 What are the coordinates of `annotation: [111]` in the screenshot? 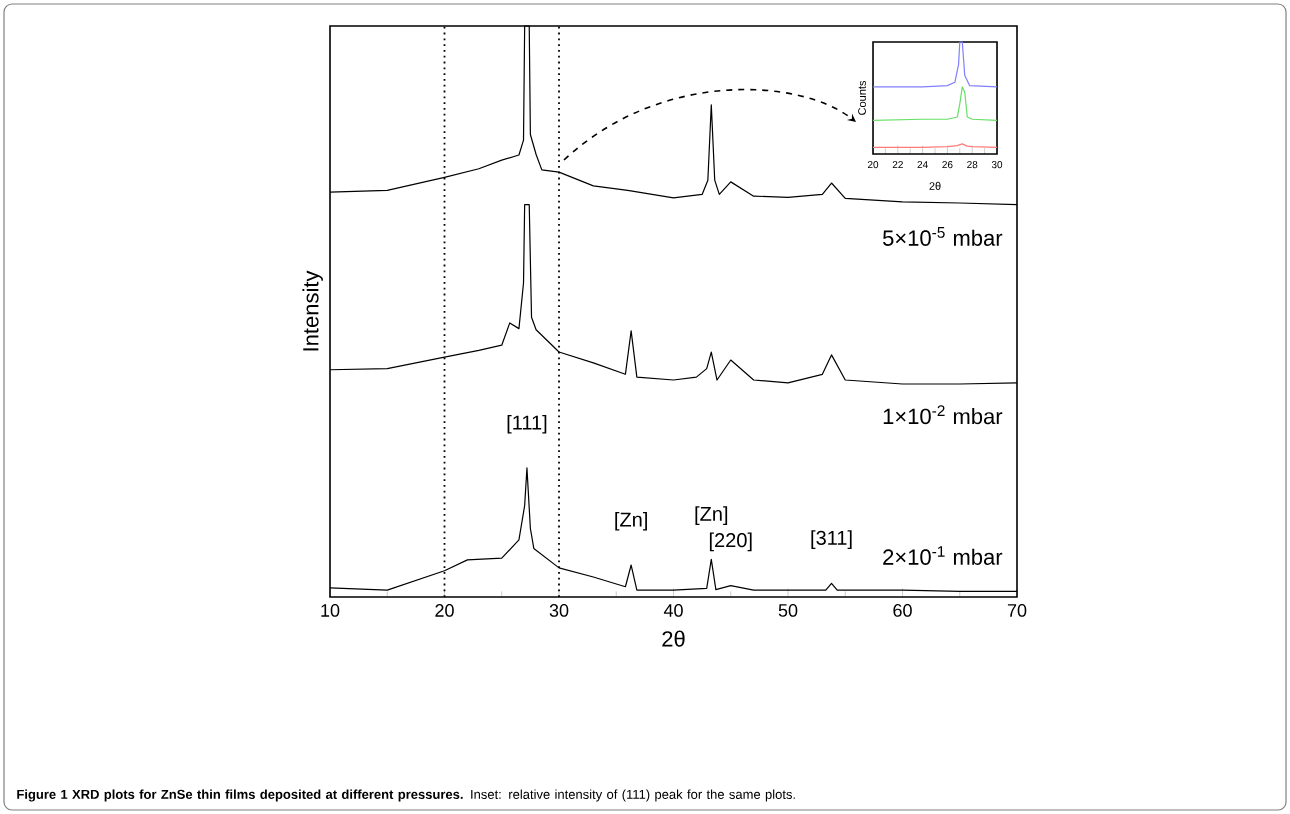 It's located at (527, 424).